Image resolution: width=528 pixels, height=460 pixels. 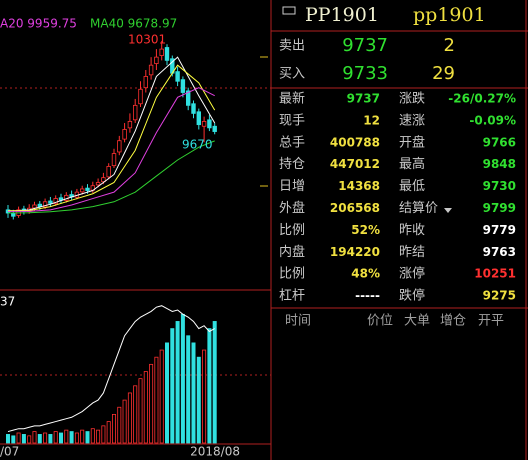 I want to click on oi-line, so click(x=111, y=369).